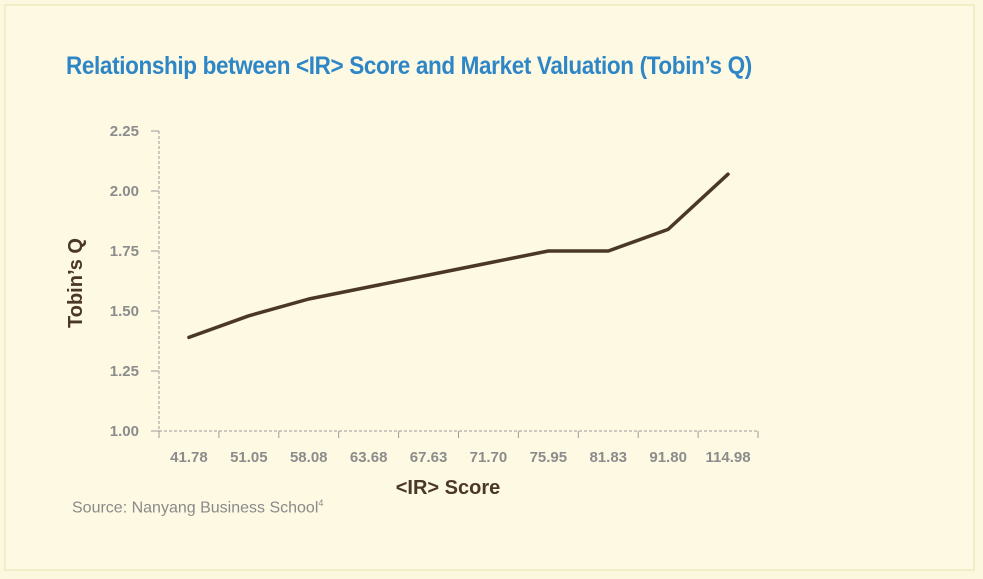 The image size is (983, 579). Describe the element at coordinates (189, 457) in the screenshot. I see `x-tick-label: 41.78` at that location.